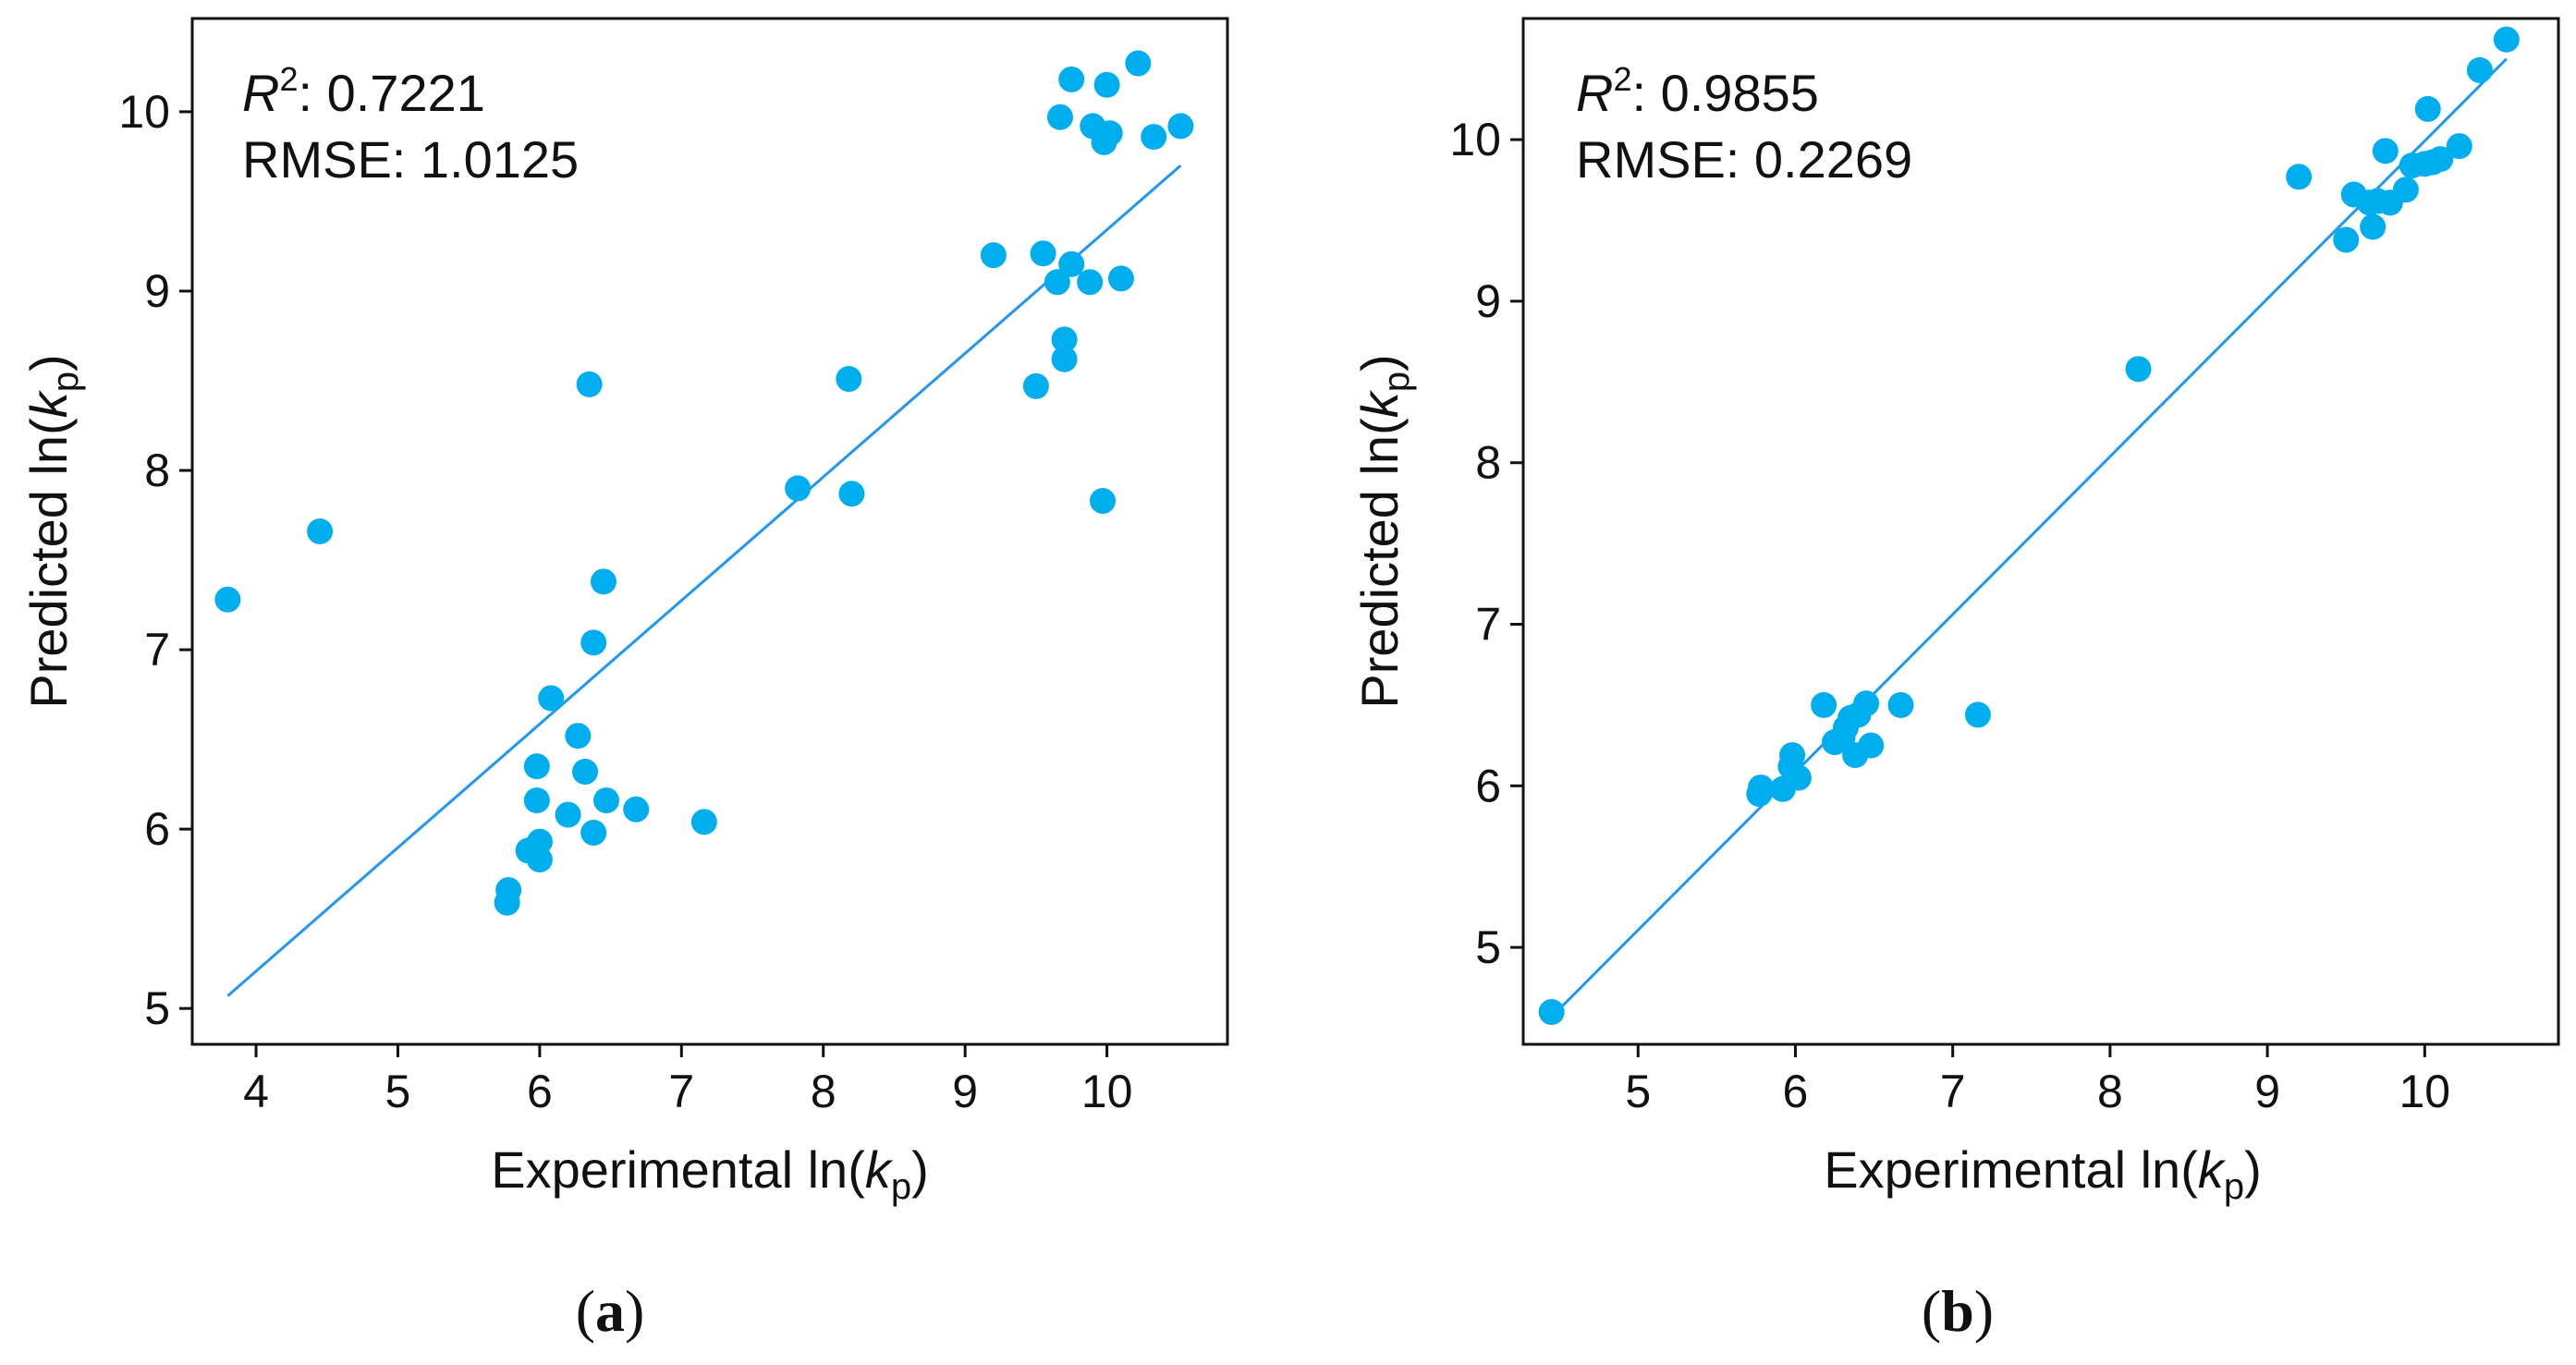 This screenshot has width=2576, height=1365. I want to click on r2-label-b: R2: 0.9855, so click(1697, 91).